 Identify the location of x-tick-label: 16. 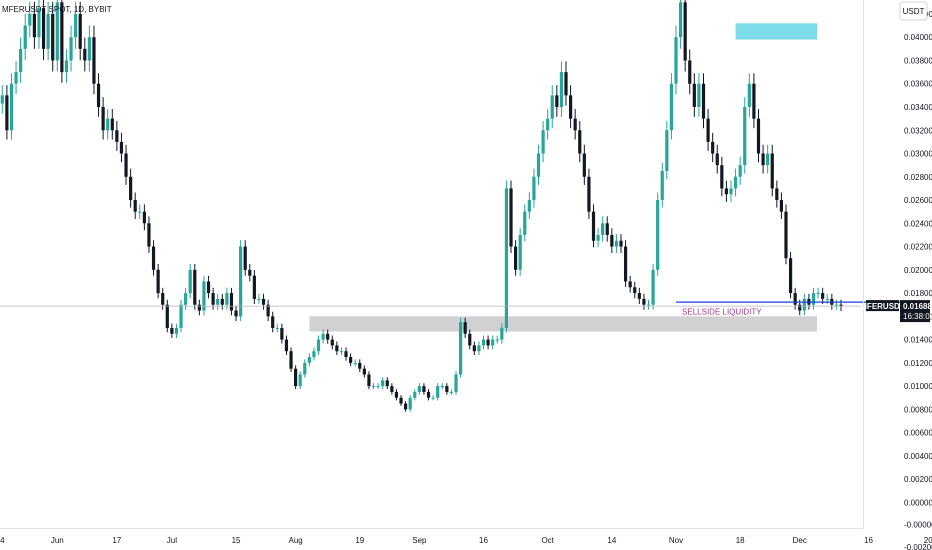
(868, 540).